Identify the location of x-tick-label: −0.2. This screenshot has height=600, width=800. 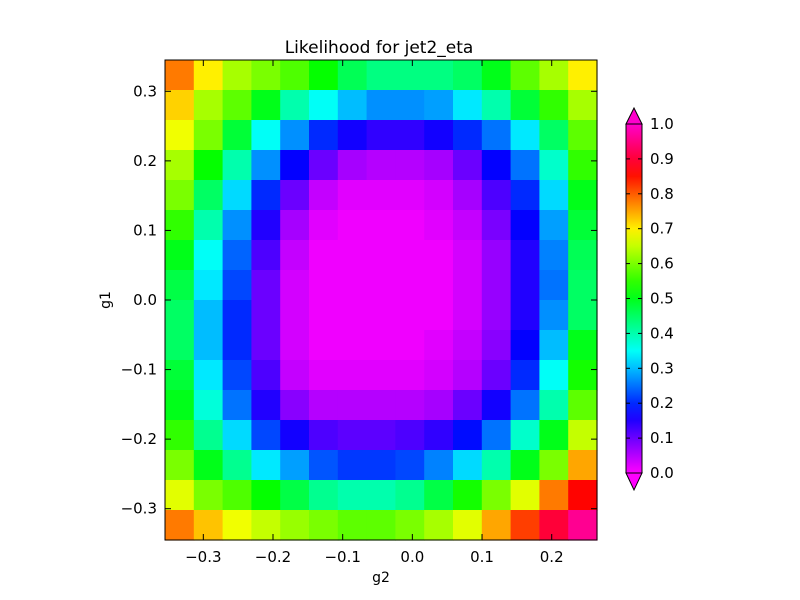
(273, 557).